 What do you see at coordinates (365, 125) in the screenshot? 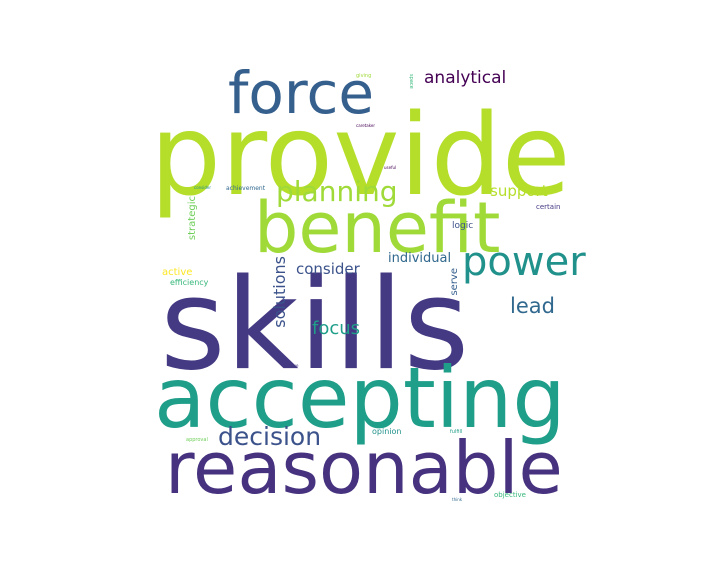
I see `word-caretaker: caretaker` at bounding box center [365, 125].